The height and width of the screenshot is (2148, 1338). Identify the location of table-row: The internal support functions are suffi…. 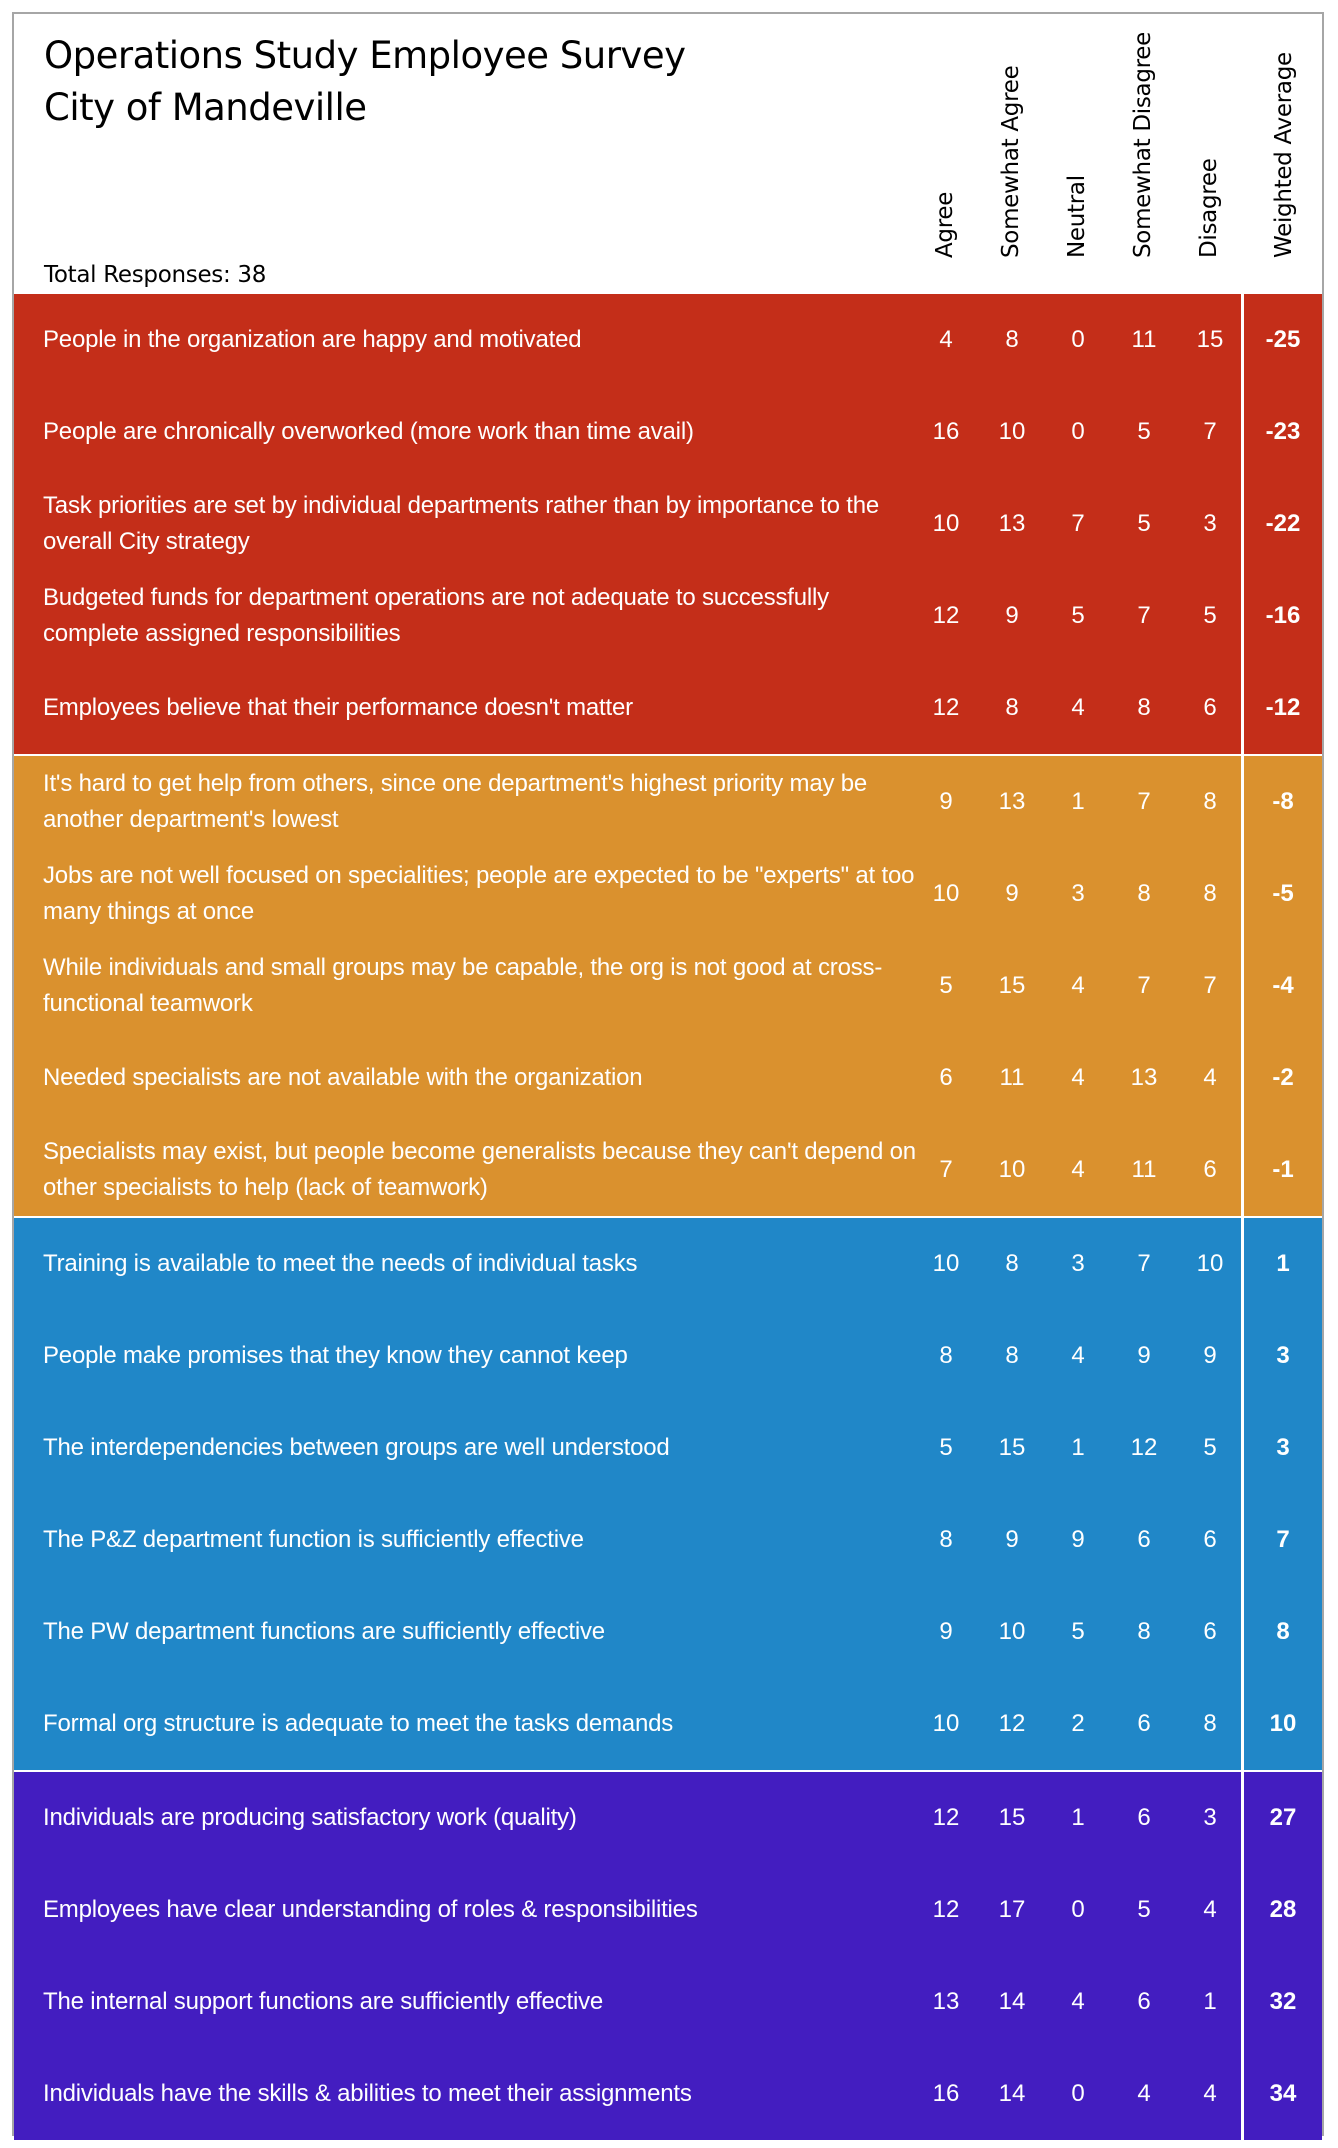
(668, 2002).